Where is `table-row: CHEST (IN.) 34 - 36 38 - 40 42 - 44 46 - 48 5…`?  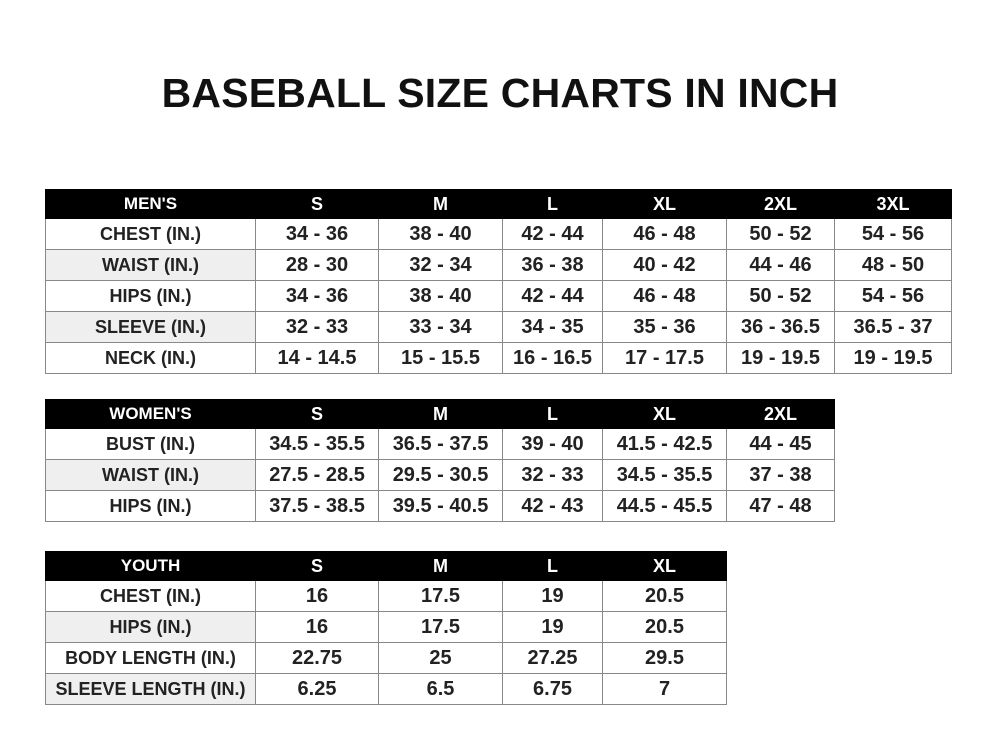 table-row: CHEST (IN.) 34 - 36 38 - 40 42 - 44 46 - 48 5… is located at coordinates (498, 234).